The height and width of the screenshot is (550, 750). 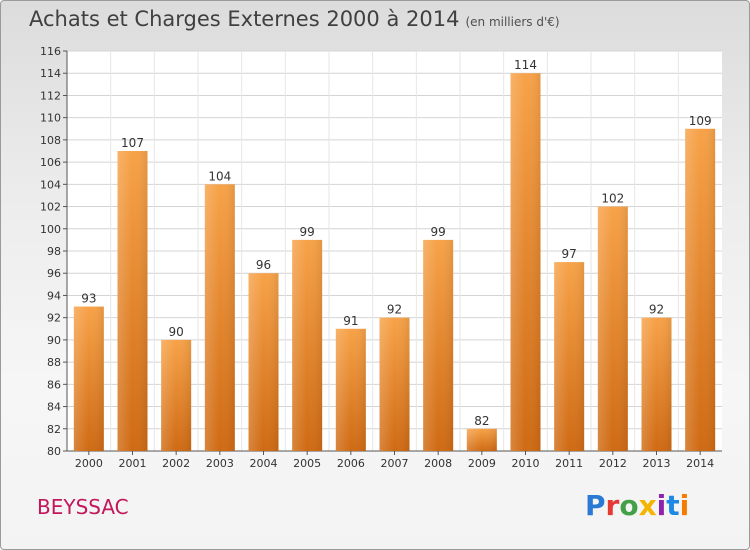 I want to click on x-tick-label: 2014, so click(x=700, y=463).